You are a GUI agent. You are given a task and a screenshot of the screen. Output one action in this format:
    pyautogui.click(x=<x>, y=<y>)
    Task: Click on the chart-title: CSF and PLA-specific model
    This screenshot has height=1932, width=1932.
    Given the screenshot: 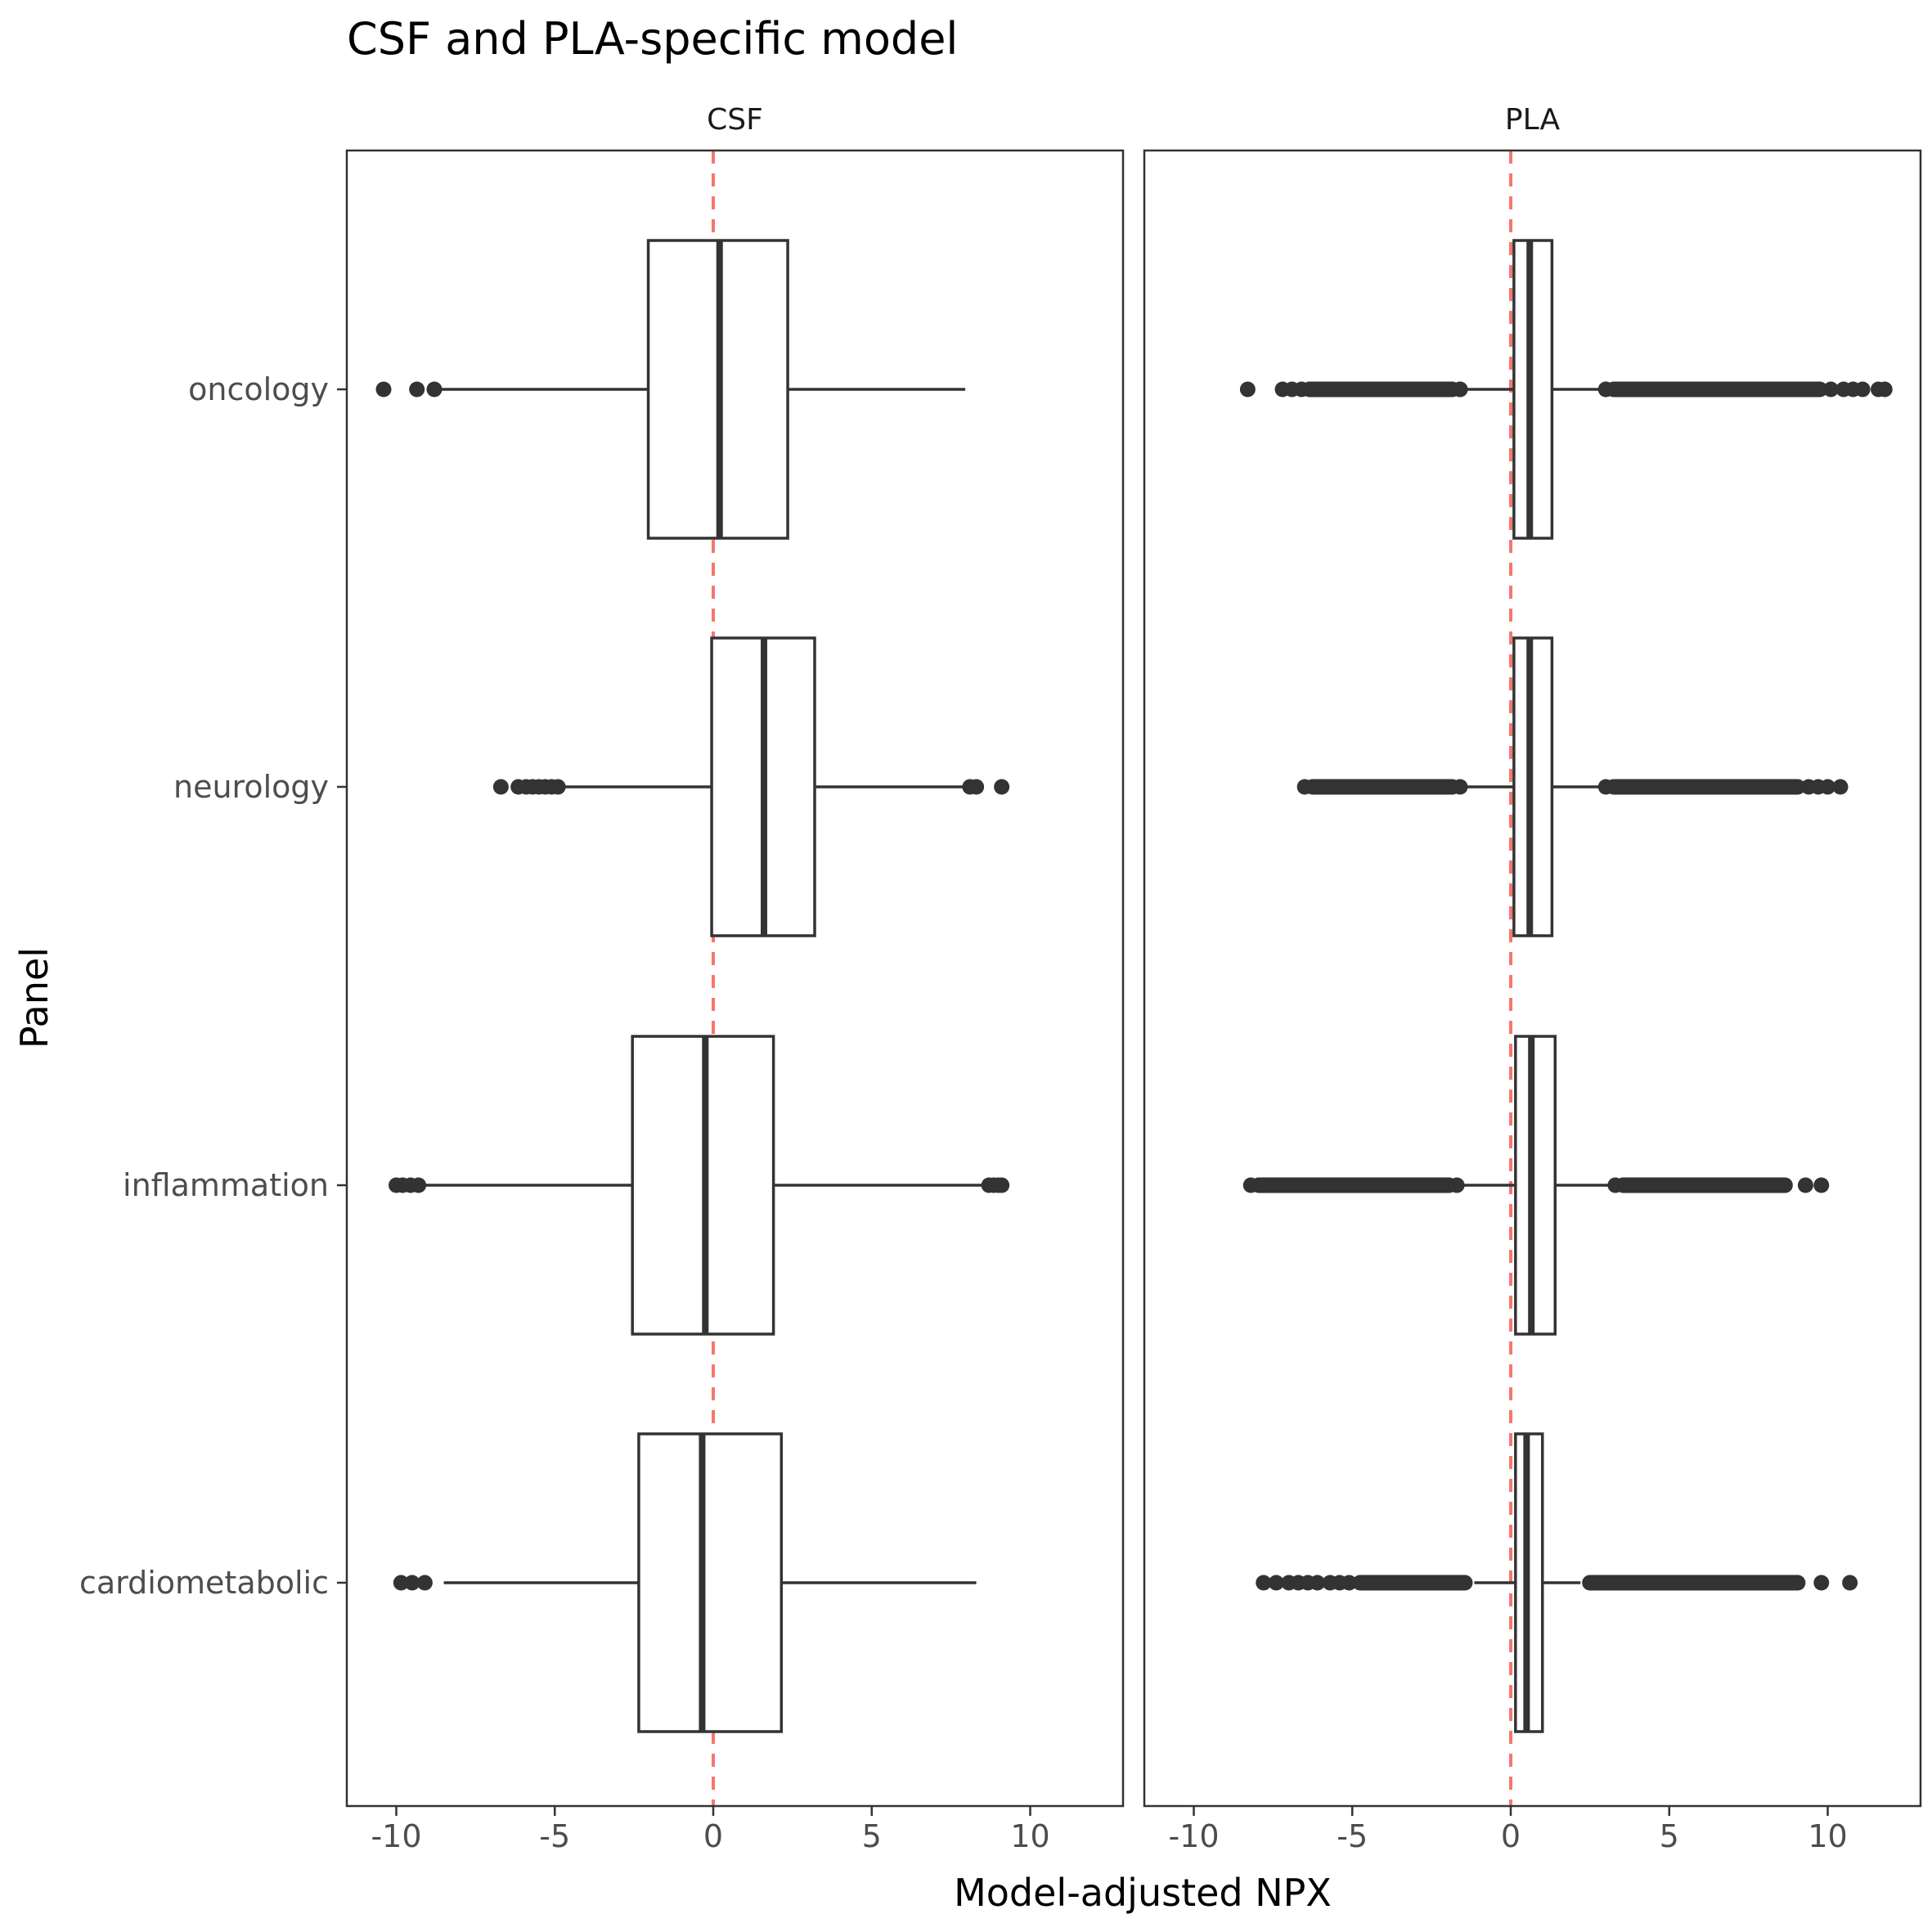 What is the action you would take?
    pyautogui.click(x=653, y=39)
    